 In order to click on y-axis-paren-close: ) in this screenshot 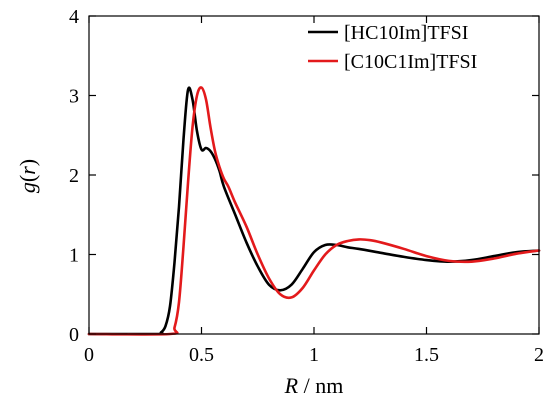, I will do `click(27, 162)`.